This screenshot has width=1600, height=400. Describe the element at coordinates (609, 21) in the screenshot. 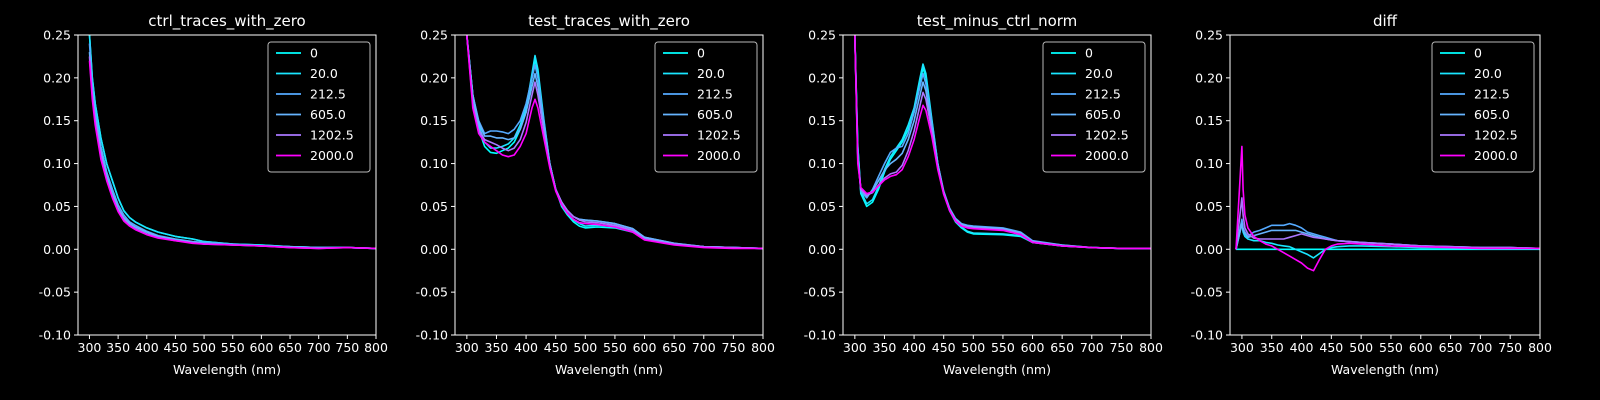

I see `chart-title: test_traces_with_zero` at that location.